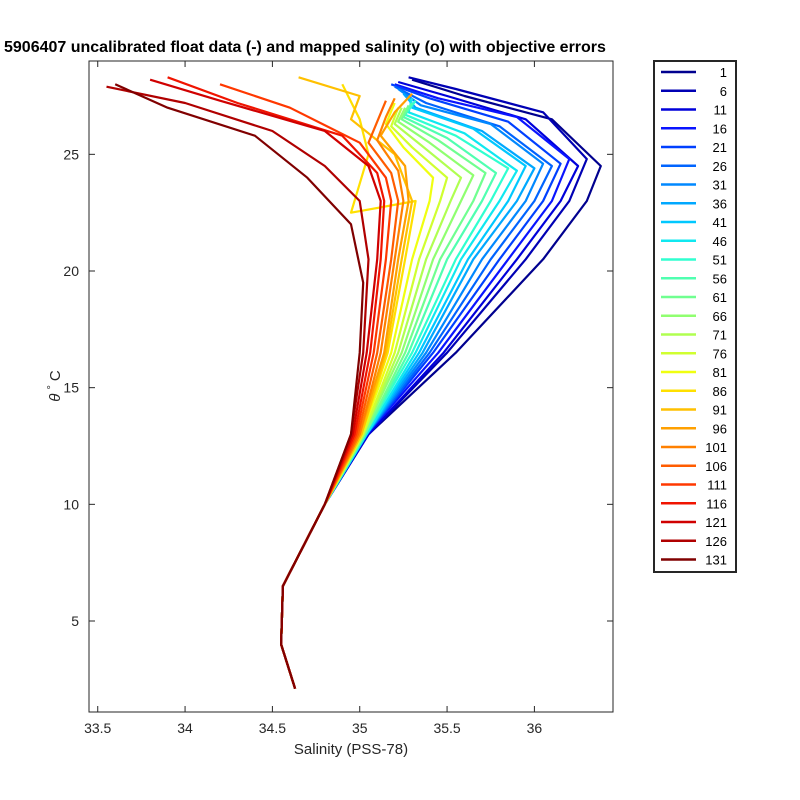 The image size is (800, 800). I want to click on y-tick-label: 10, so click(71, 504).